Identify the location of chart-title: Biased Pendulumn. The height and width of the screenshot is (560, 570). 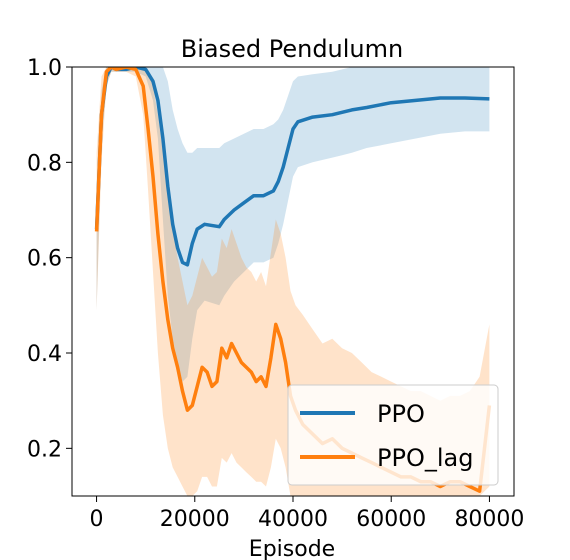
(292, 49).